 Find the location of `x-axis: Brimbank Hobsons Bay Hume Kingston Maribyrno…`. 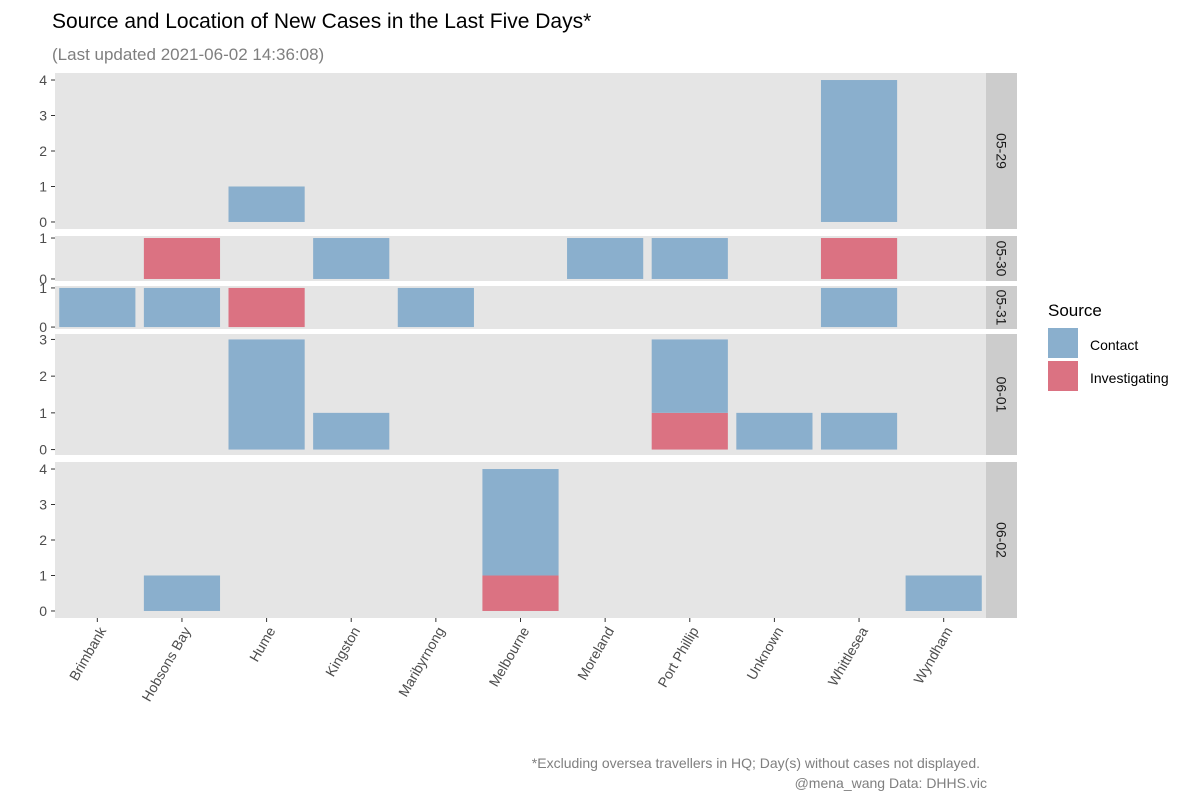

x-axis: Brimbank Hobsons Bay Hume Kingston Maribyrno… is located at coordinates (511, 661).